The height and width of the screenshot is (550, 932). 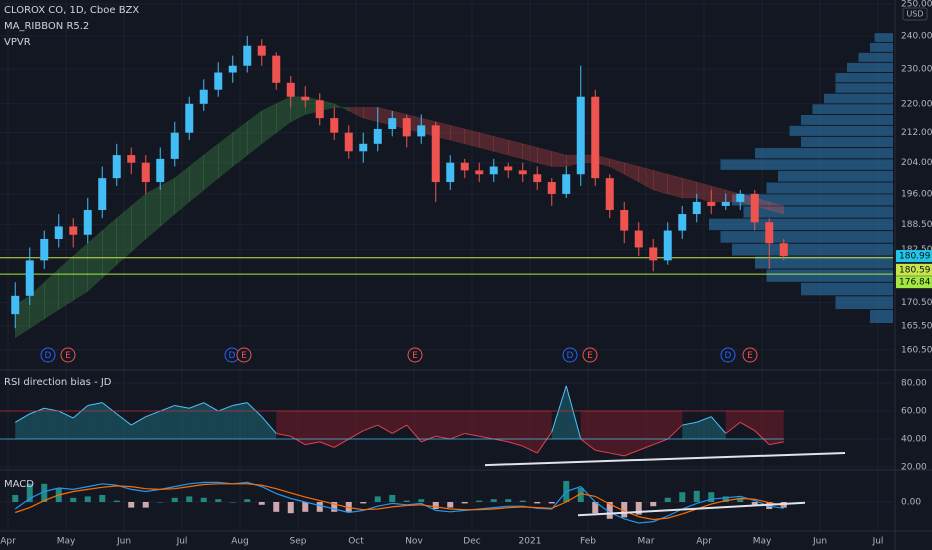 I want to click on x-tick-label: Mar, so click(x=646, y=542).